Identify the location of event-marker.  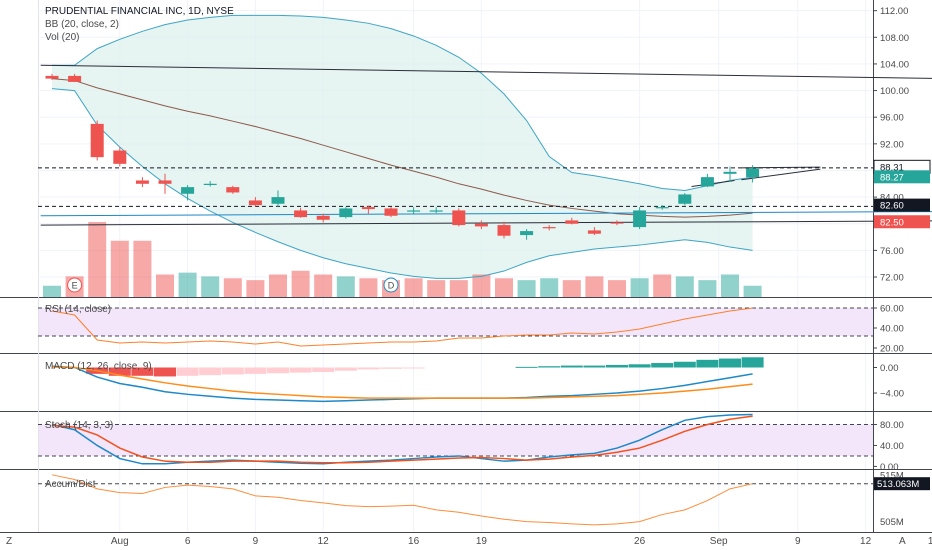
(391, 285).